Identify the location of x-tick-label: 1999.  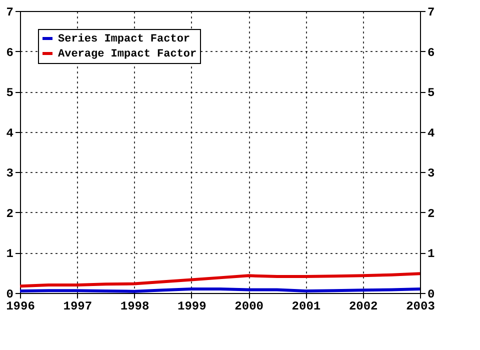
(192, 307).